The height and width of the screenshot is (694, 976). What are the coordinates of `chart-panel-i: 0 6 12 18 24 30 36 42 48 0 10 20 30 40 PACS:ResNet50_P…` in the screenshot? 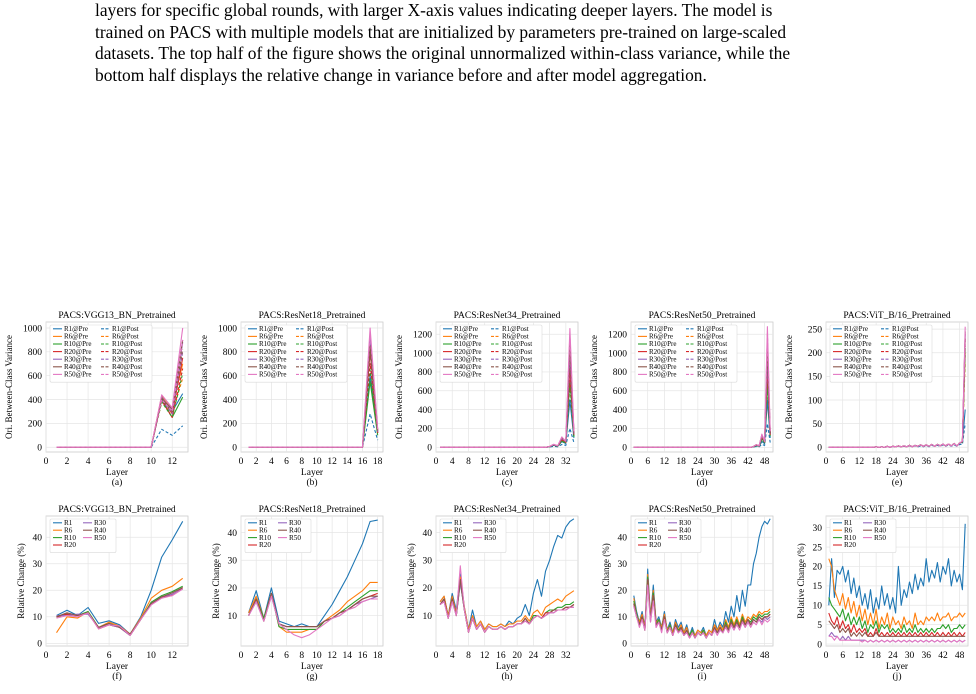 It's located at (682, 594).